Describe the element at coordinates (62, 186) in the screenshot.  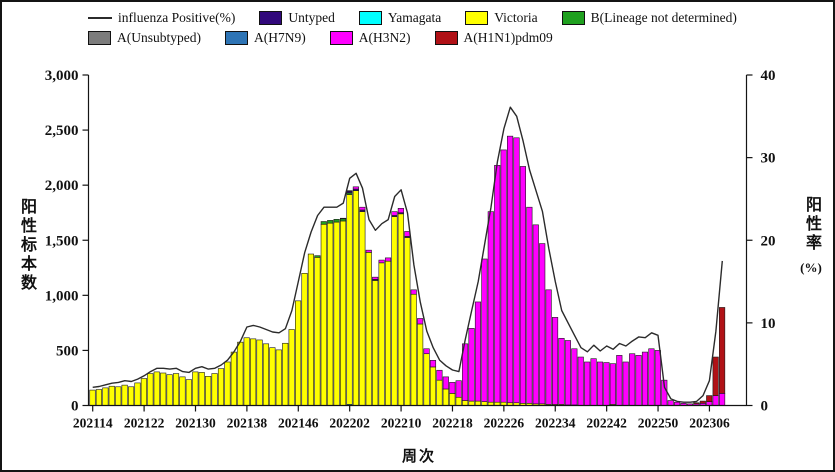
I see `tick-label: 2,000` at that location.